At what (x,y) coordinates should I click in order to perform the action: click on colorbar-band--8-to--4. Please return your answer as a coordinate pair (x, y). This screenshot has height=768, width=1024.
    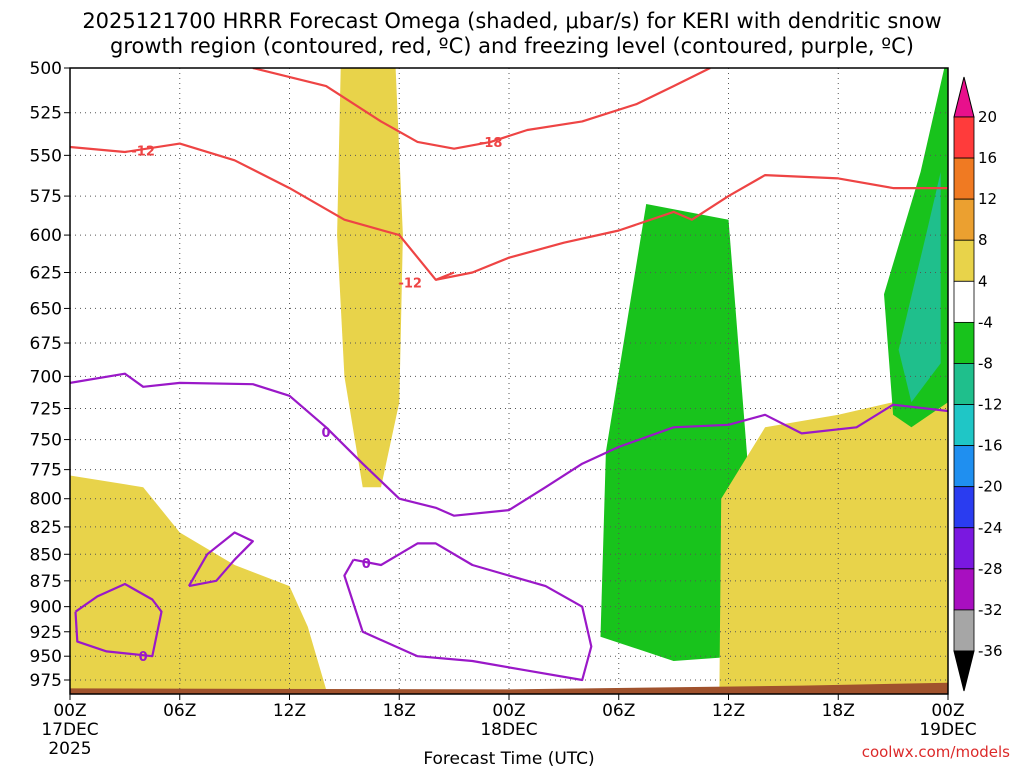
    Looking at the image, I should click on (964, 342).